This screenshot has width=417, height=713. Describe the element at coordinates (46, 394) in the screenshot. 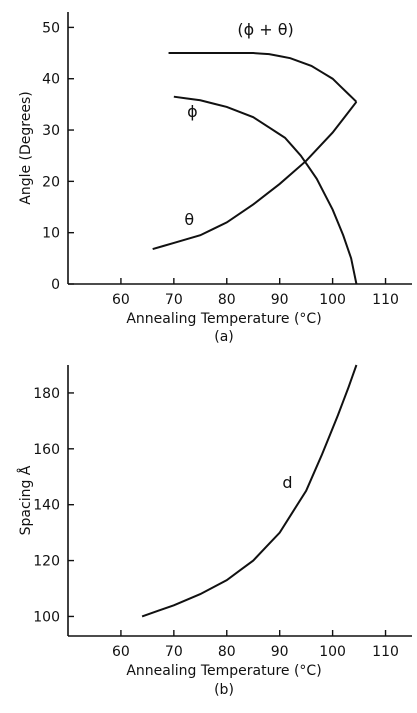

I see `y-tick-label: 180` at that location.